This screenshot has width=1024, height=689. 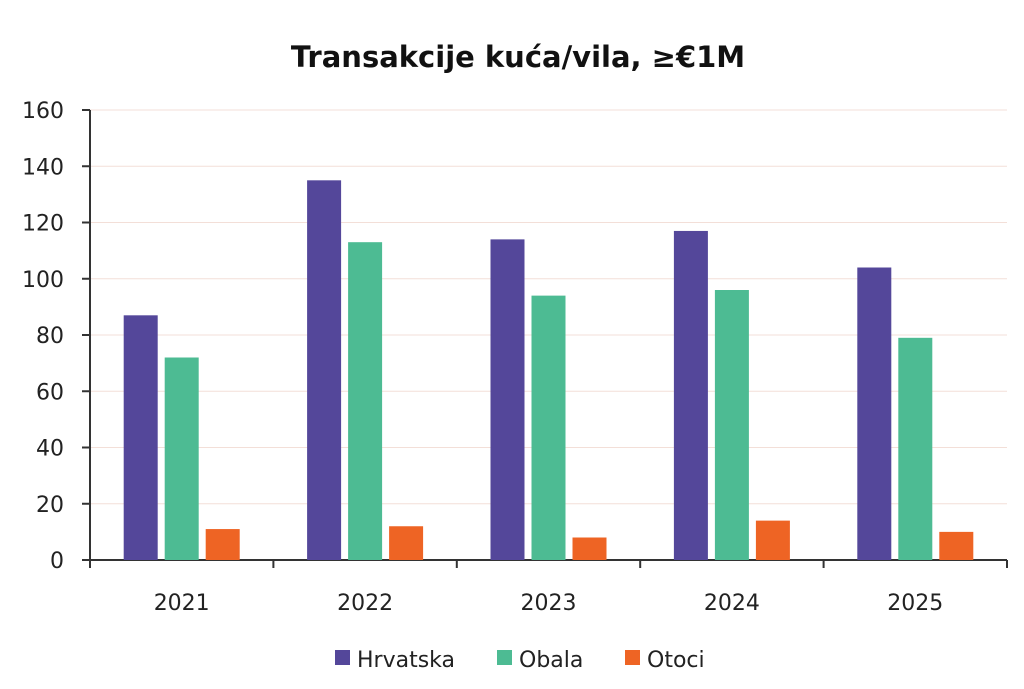 What do you see at coordinates (43, 224) in the screenshot?
I see `y-tick-label: 120` at bounding box center [43, 224].